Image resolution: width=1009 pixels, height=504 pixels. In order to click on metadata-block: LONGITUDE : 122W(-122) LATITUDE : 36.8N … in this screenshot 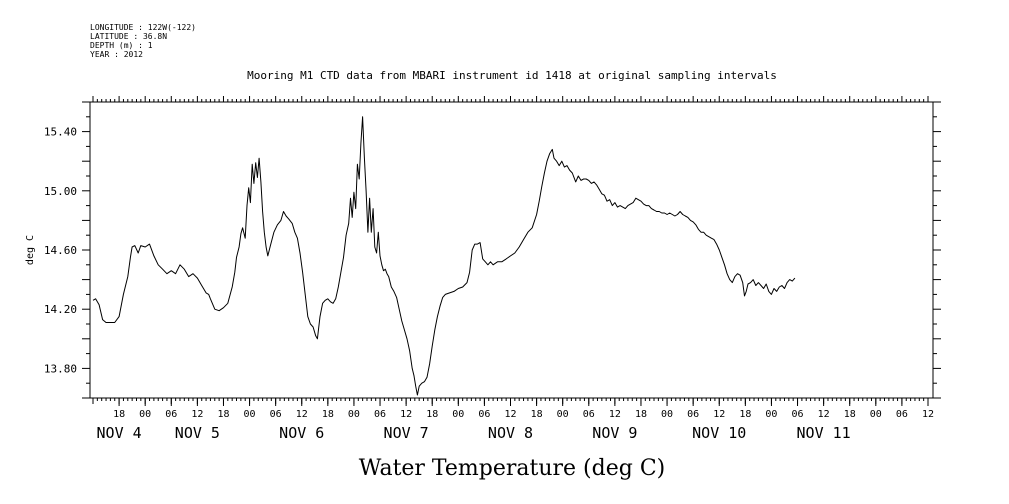, I will do `click(143, 41)`.